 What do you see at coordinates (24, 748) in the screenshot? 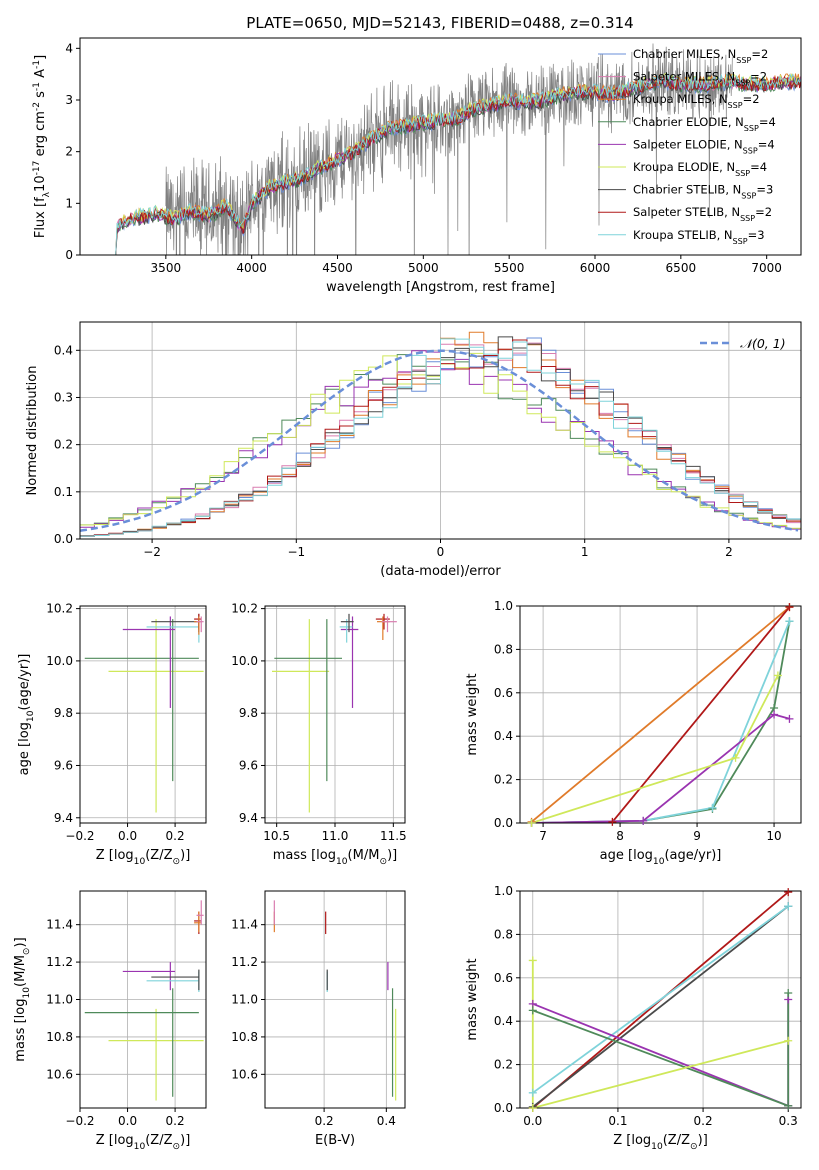
I see `label-fragment: age [log` at bounding box center [24, 748].